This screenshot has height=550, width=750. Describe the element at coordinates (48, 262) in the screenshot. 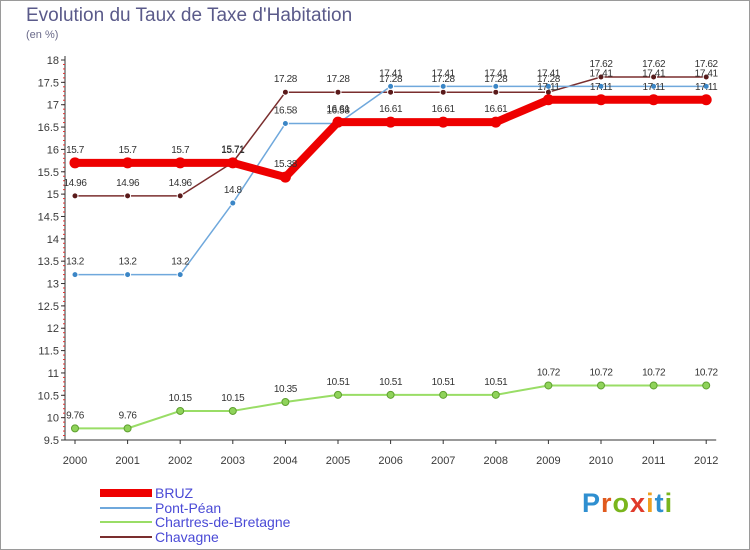

I see `y-tick-label: 13.5` at that location.